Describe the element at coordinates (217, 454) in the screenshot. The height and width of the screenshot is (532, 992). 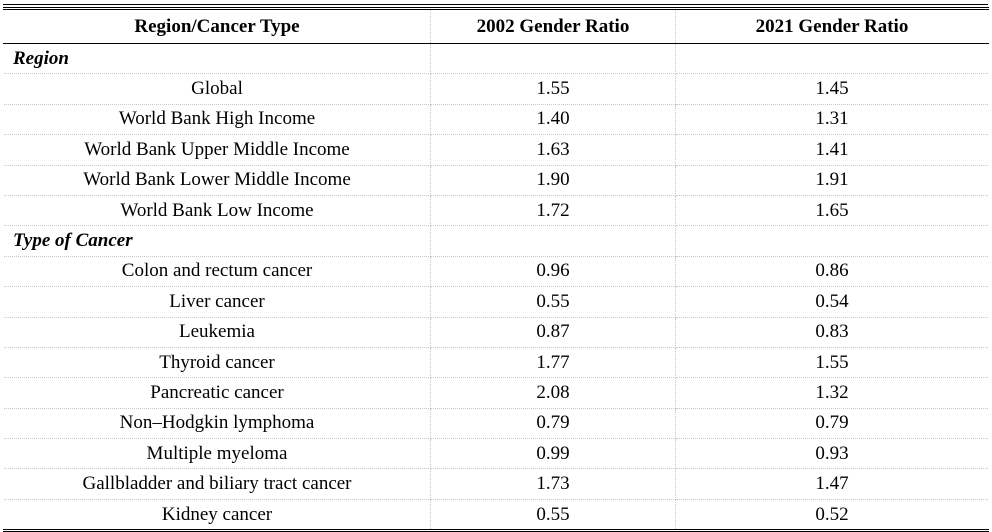
I see `row-label: Multiple myeloma` at that location.